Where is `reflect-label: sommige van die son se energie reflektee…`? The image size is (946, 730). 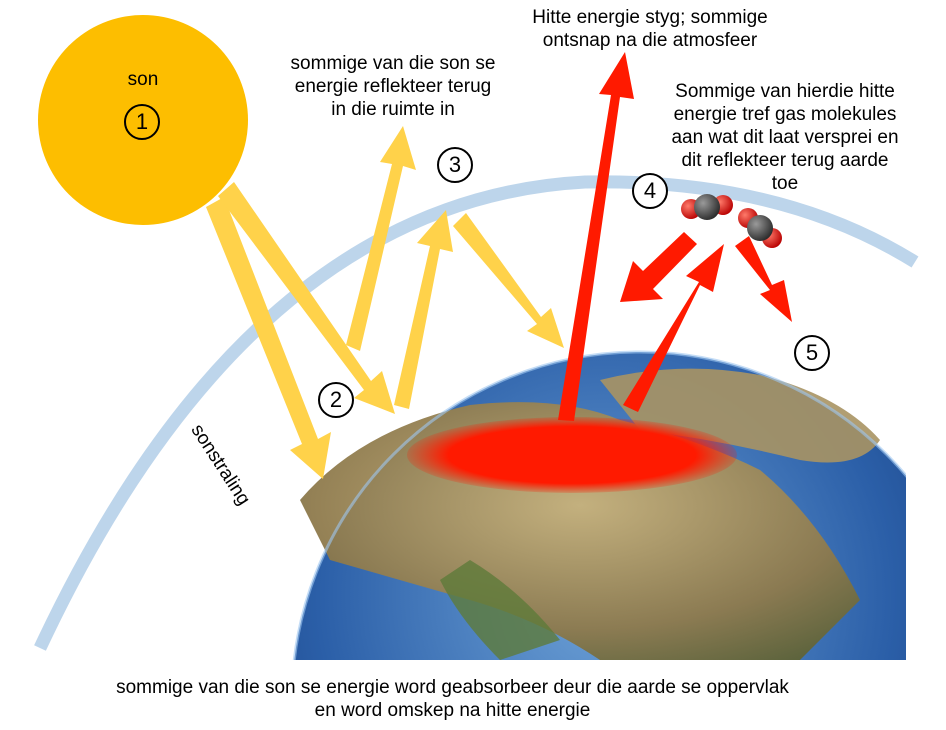 reflect-label: sommige van die son se energie reflektee… is located at coordinates (393, 86).